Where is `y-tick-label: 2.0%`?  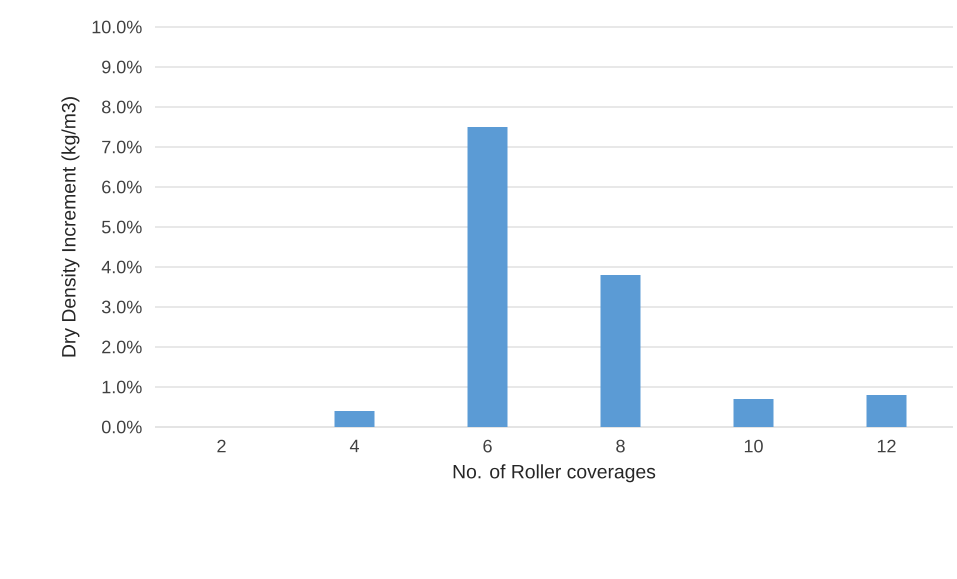 y-tick-label: 2.0% is located at coordinates (122, 347).